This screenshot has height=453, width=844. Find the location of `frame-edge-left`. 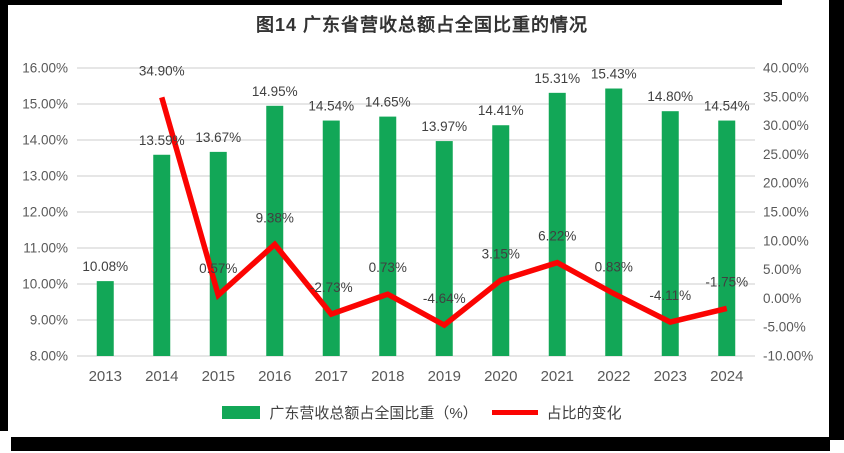

frame-edge-left is located at coordinates (4, 215).